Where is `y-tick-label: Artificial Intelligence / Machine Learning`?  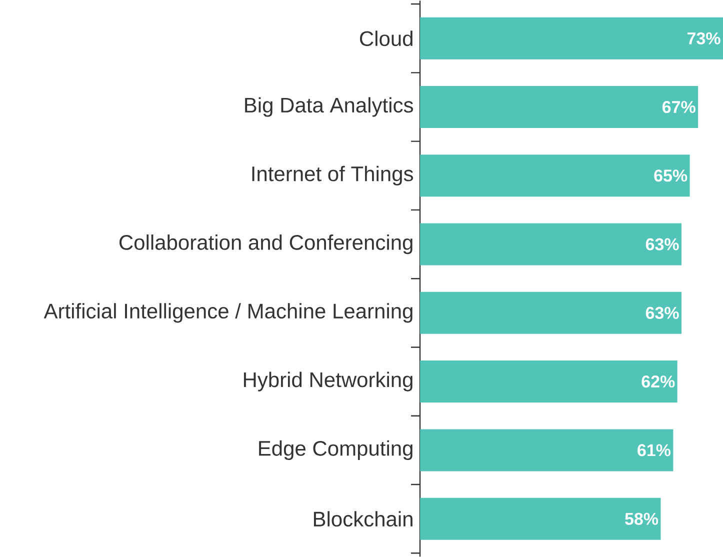 y-tick-label: Artificial Intelligence / Machine Learning is located at coordinates (228, 313).